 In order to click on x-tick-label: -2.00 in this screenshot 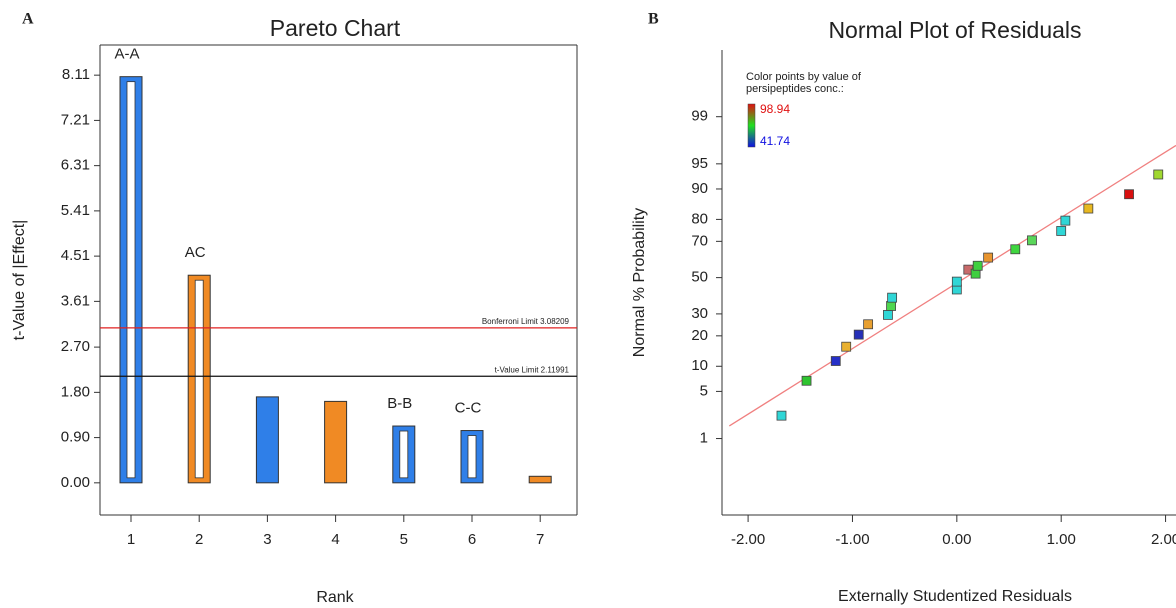, I will do `click(748, 539)`.